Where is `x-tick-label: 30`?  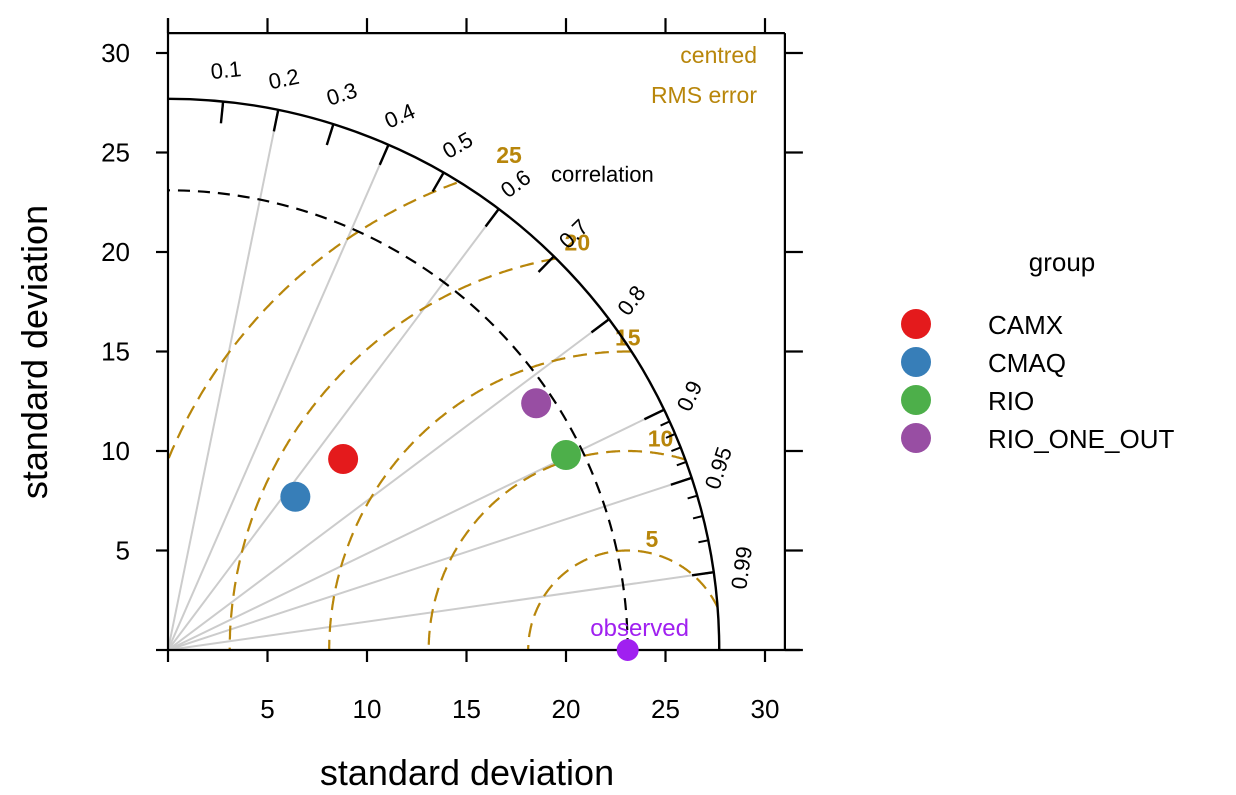 x-tick-label: 30 is located at coordinates (765, 709).